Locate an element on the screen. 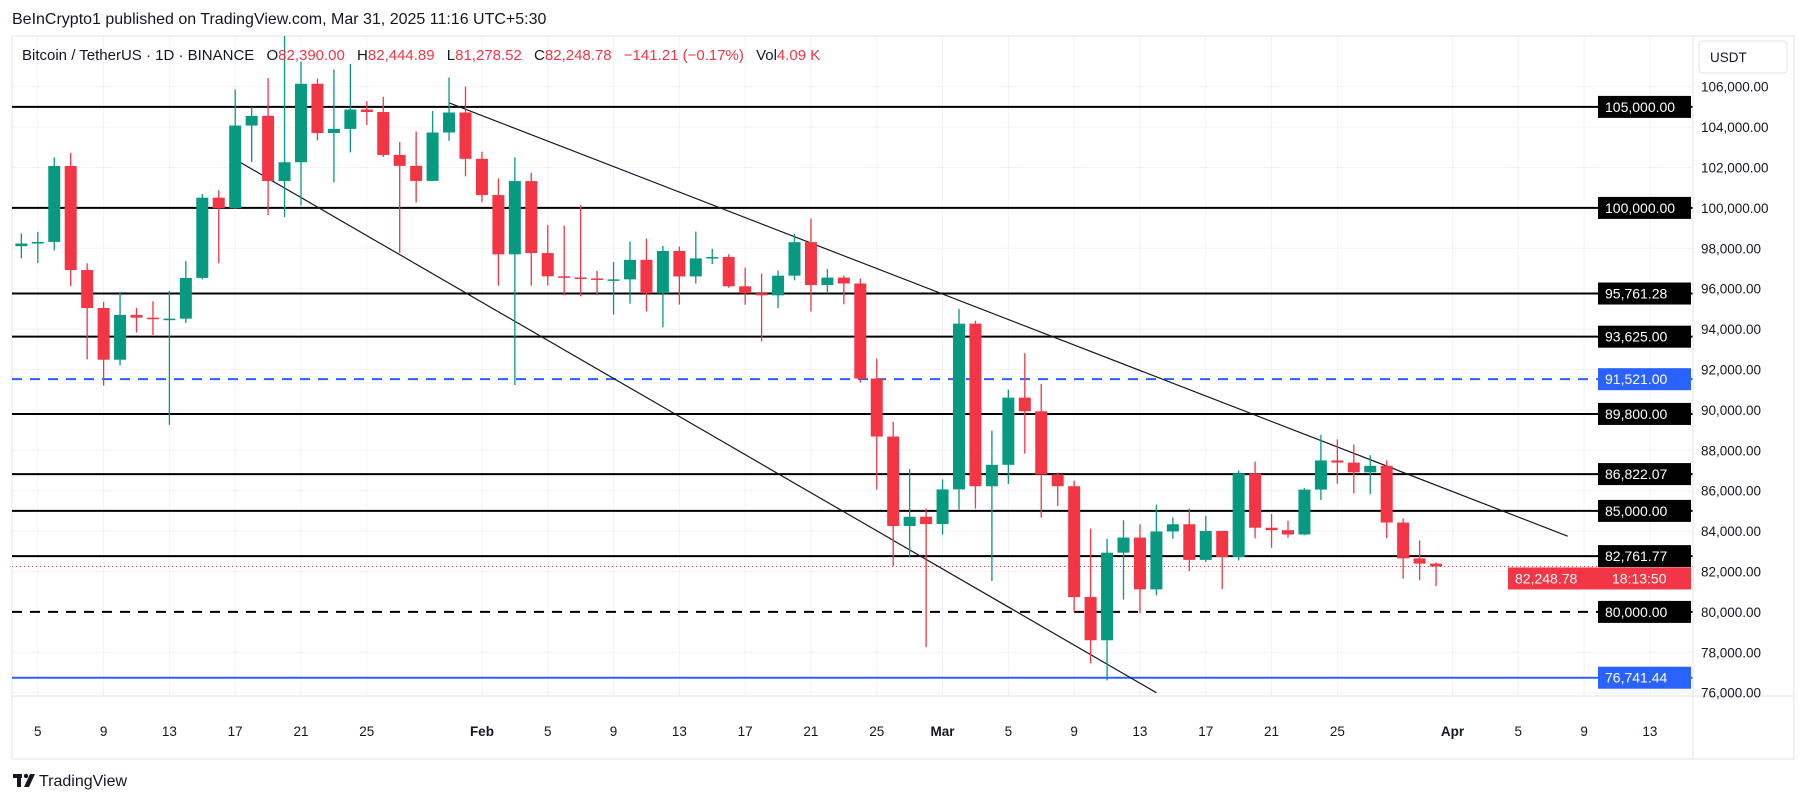 The height and width of the screenshot is (803, 1804). price-tick-label: 96,000.00 is located at coordinates (1731, 289).